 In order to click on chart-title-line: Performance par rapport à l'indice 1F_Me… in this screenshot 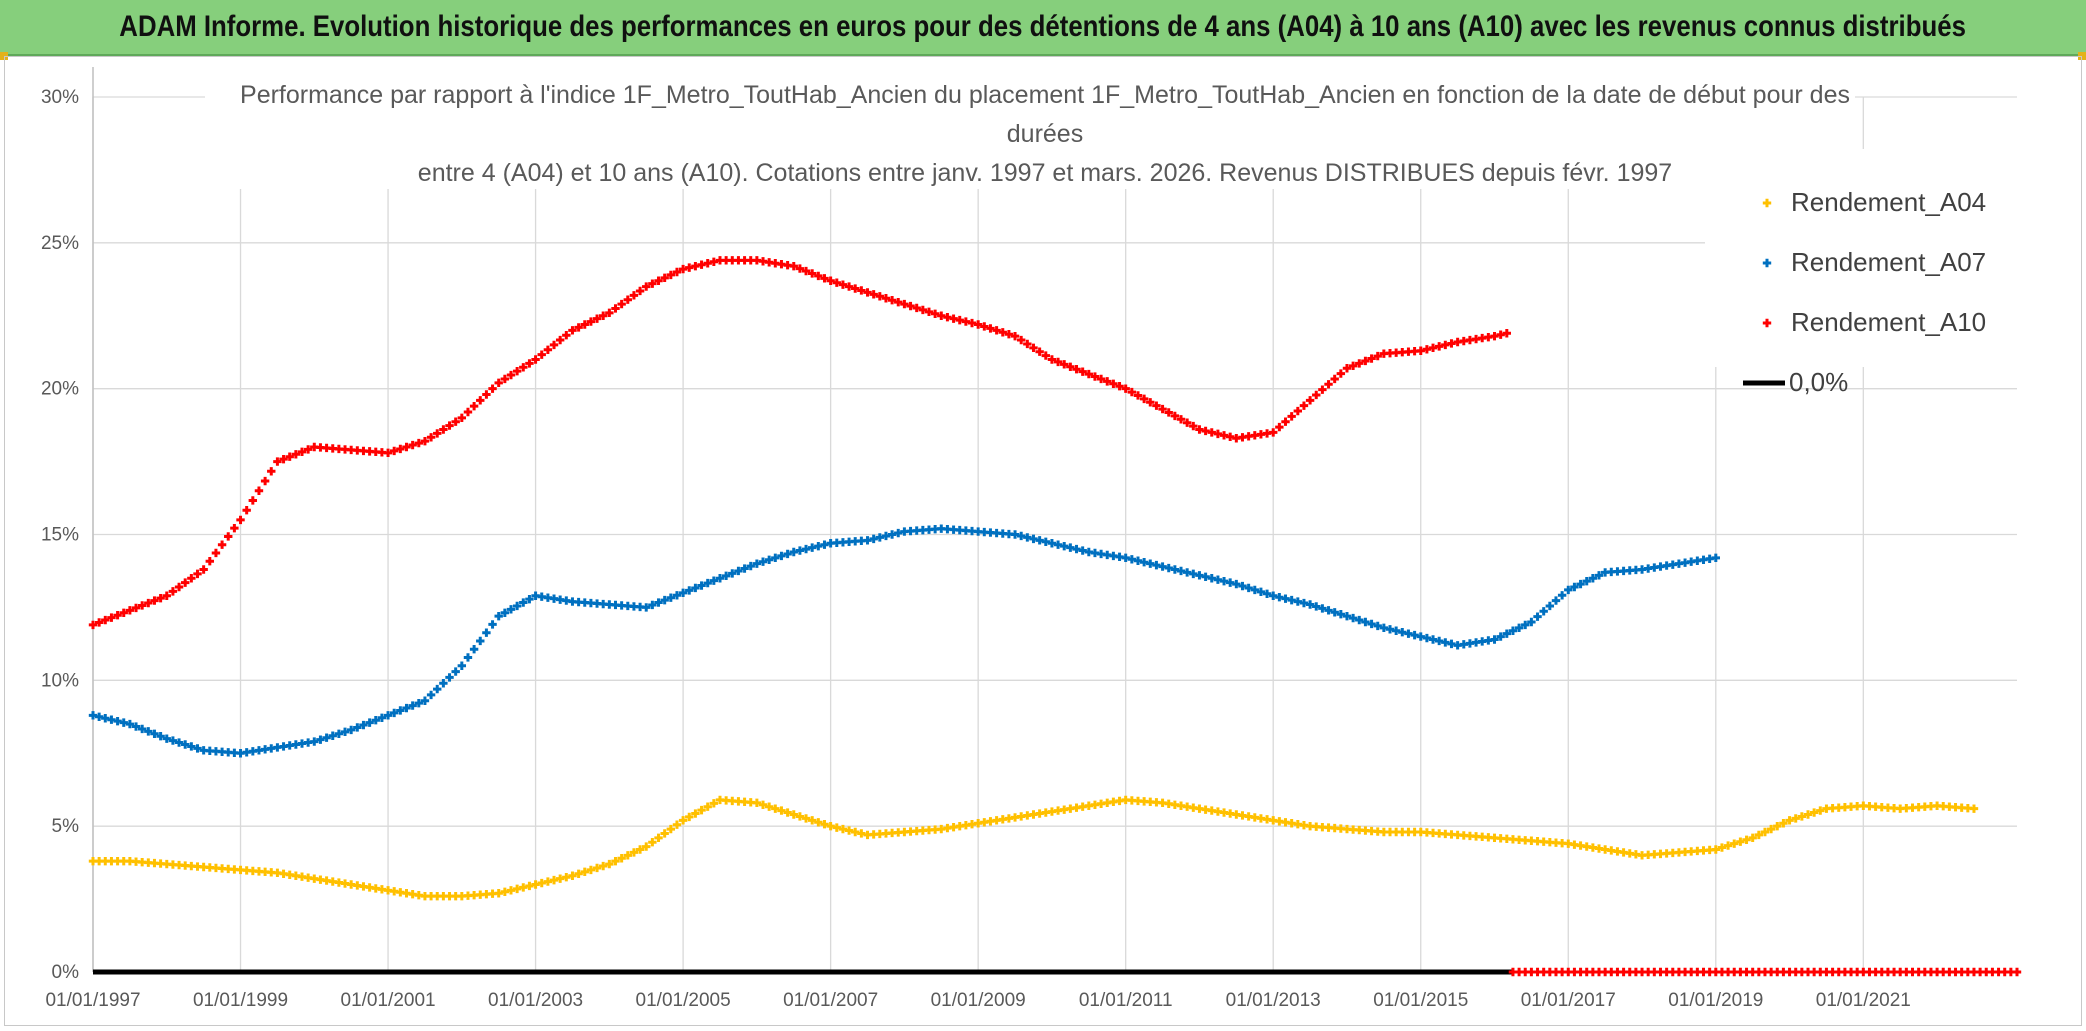, I will do `click(1045, 95)`.